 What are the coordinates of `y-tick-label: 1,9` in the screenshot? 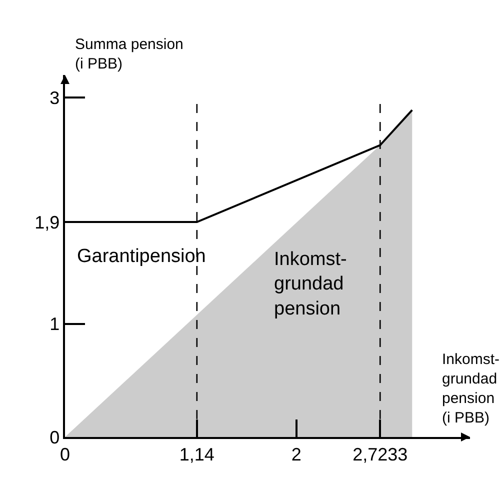 It's located at (47, 222).